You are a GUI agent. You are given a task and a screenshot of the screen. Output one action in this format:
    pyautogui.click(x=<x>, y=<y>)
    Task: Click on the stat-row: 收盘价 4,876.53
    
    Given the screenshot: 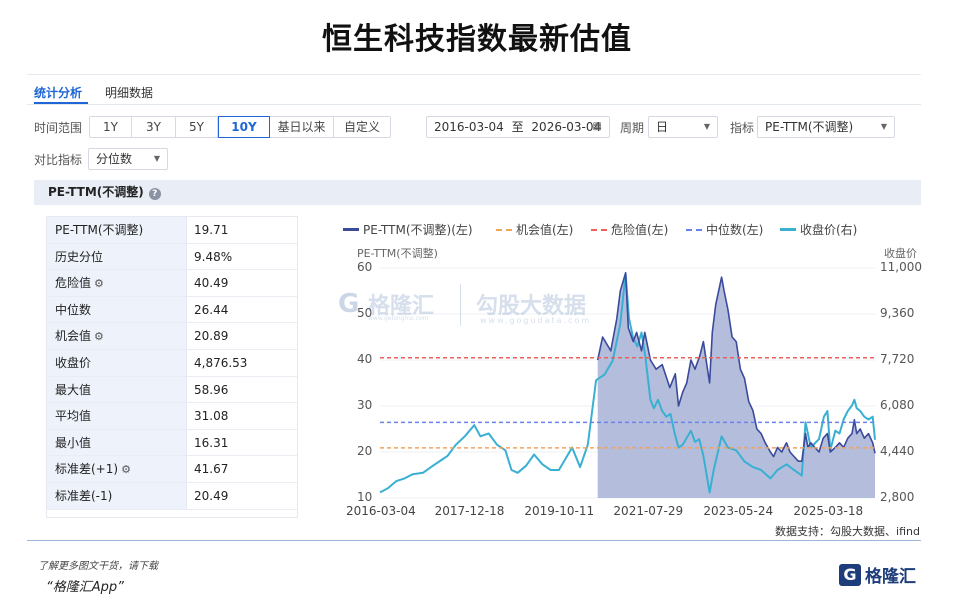 What is the action you would take?
    pyautogui.click(x=172, y=363)
    